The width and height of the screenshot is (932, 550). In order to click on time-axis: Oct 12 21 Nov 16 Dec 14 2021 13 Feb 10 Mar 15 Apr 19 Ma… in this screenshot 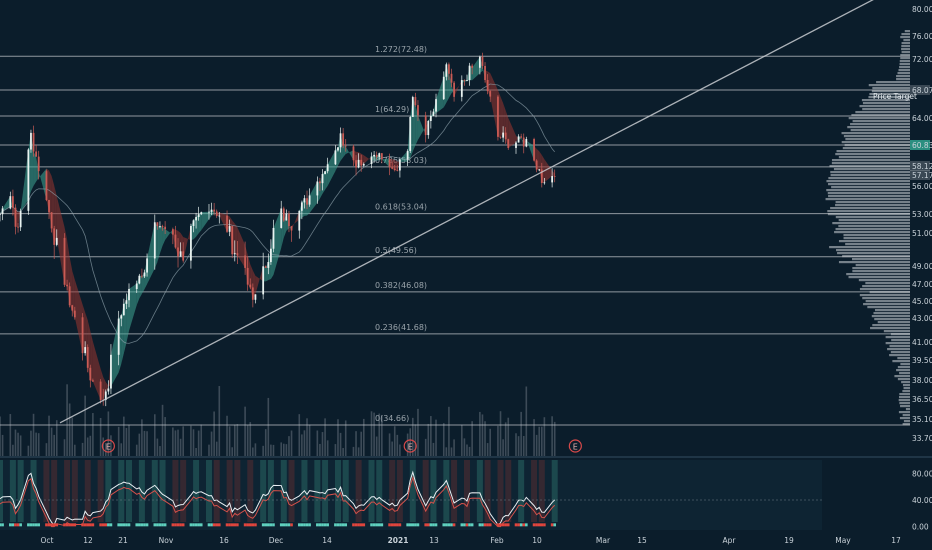, I will do `click(471, 540)`.